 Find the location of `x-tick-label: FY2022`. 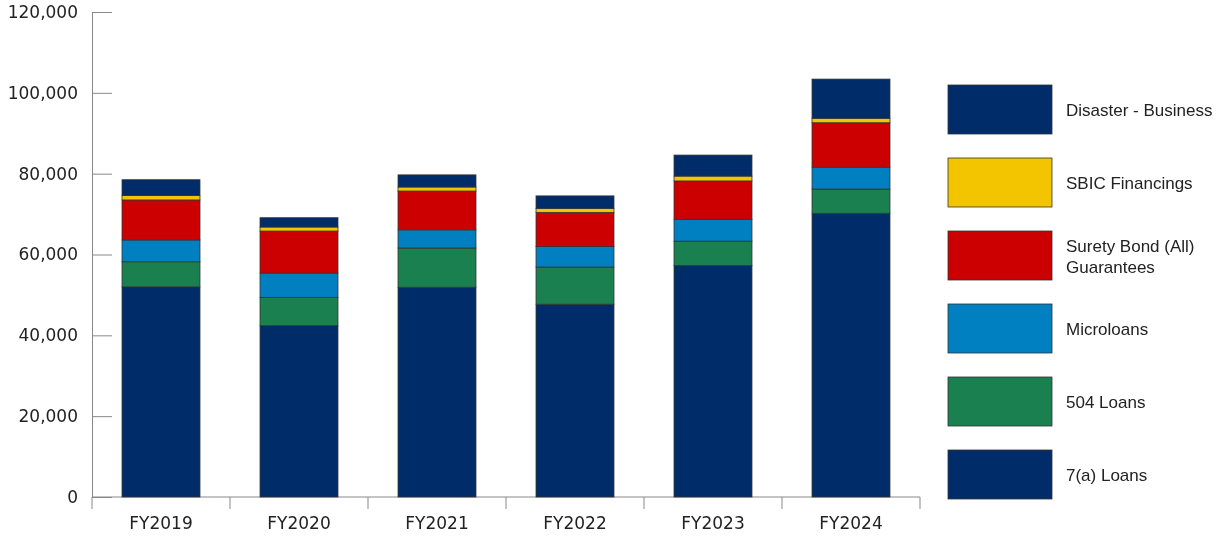

x-tick-label: FY2022 is located at coordinates (575, 523).